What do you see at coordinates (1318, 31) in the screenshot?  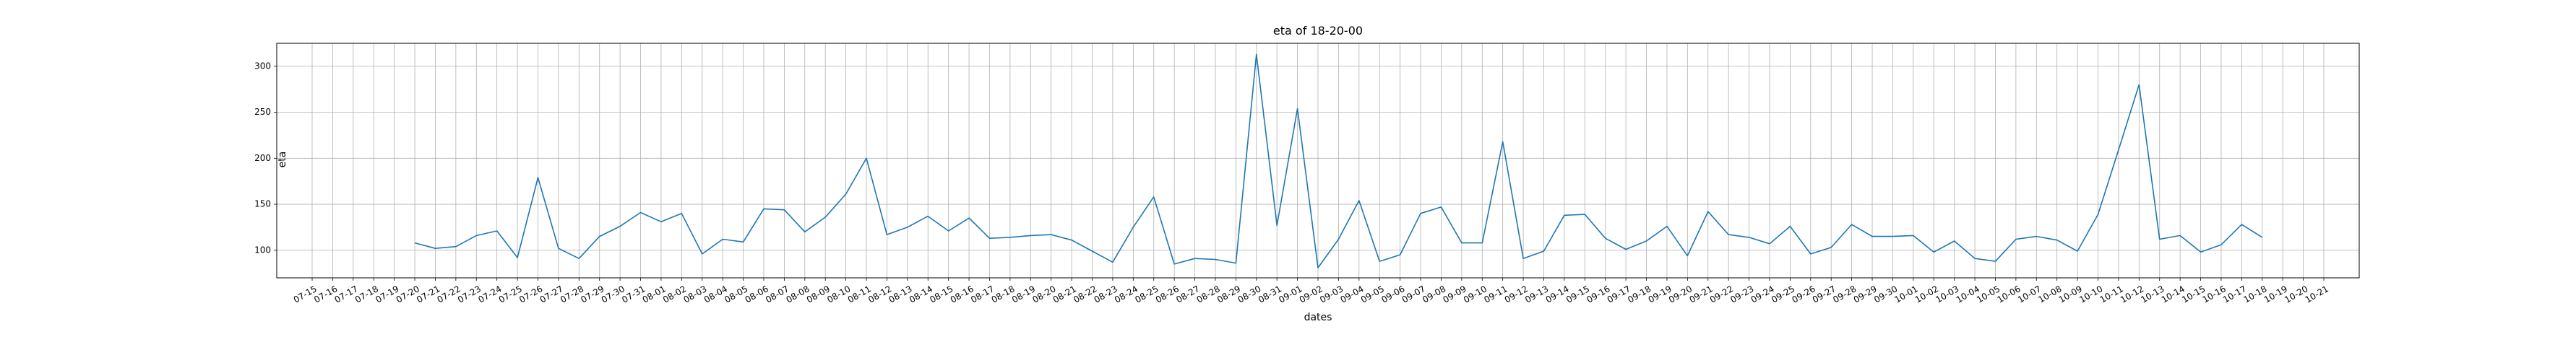 I see `chart-title: eta of 18-20-00` at bounding box center [1318, 31].